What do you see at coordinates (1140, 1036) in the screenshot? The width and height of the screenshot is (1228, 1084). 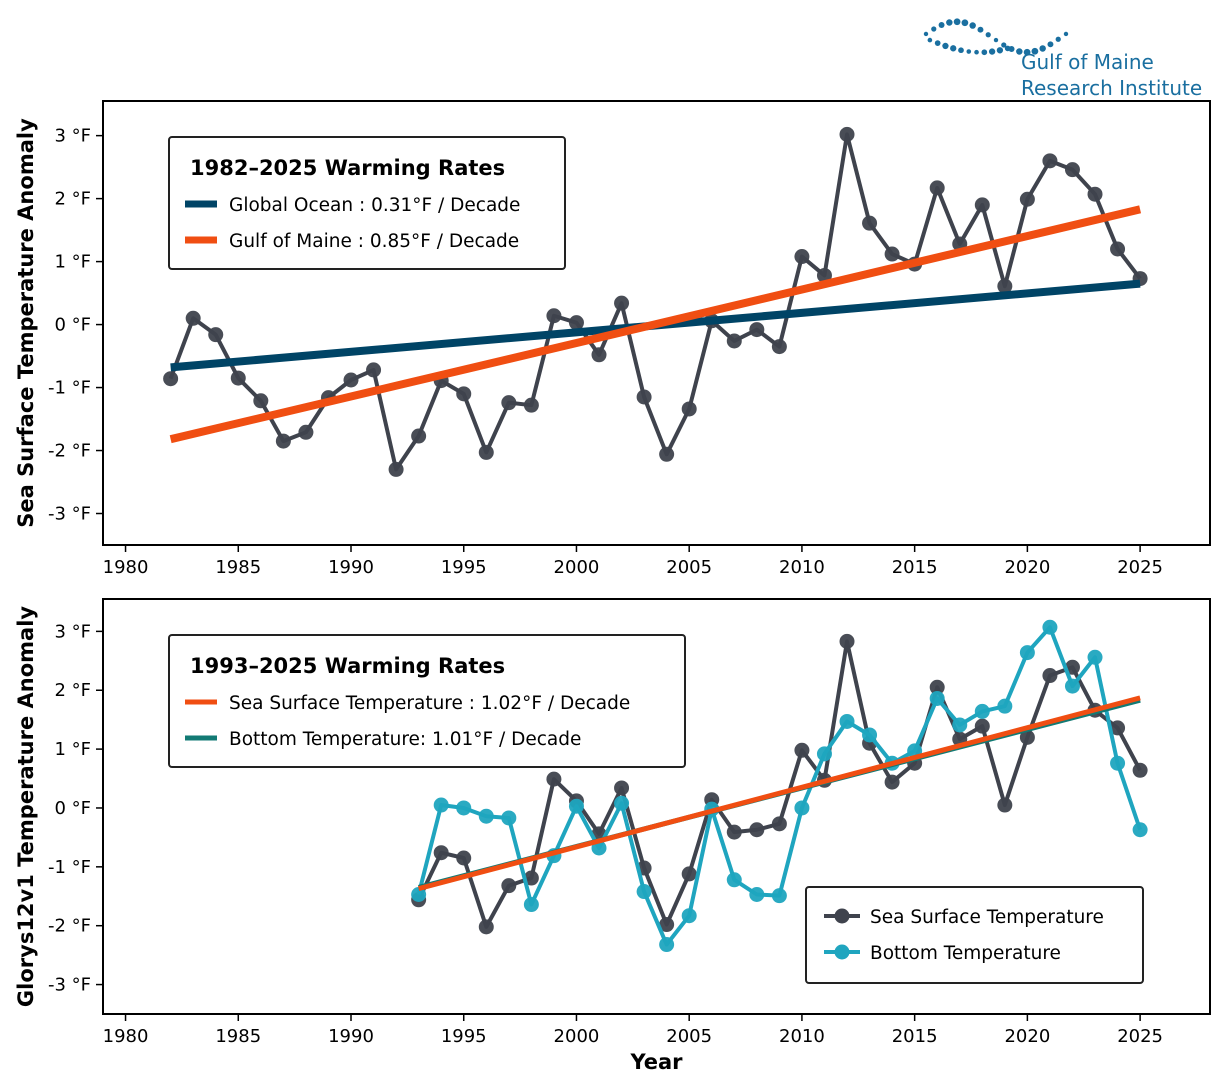 I see `x-tick-label: 2025` at bounding box center [1140, 1036].